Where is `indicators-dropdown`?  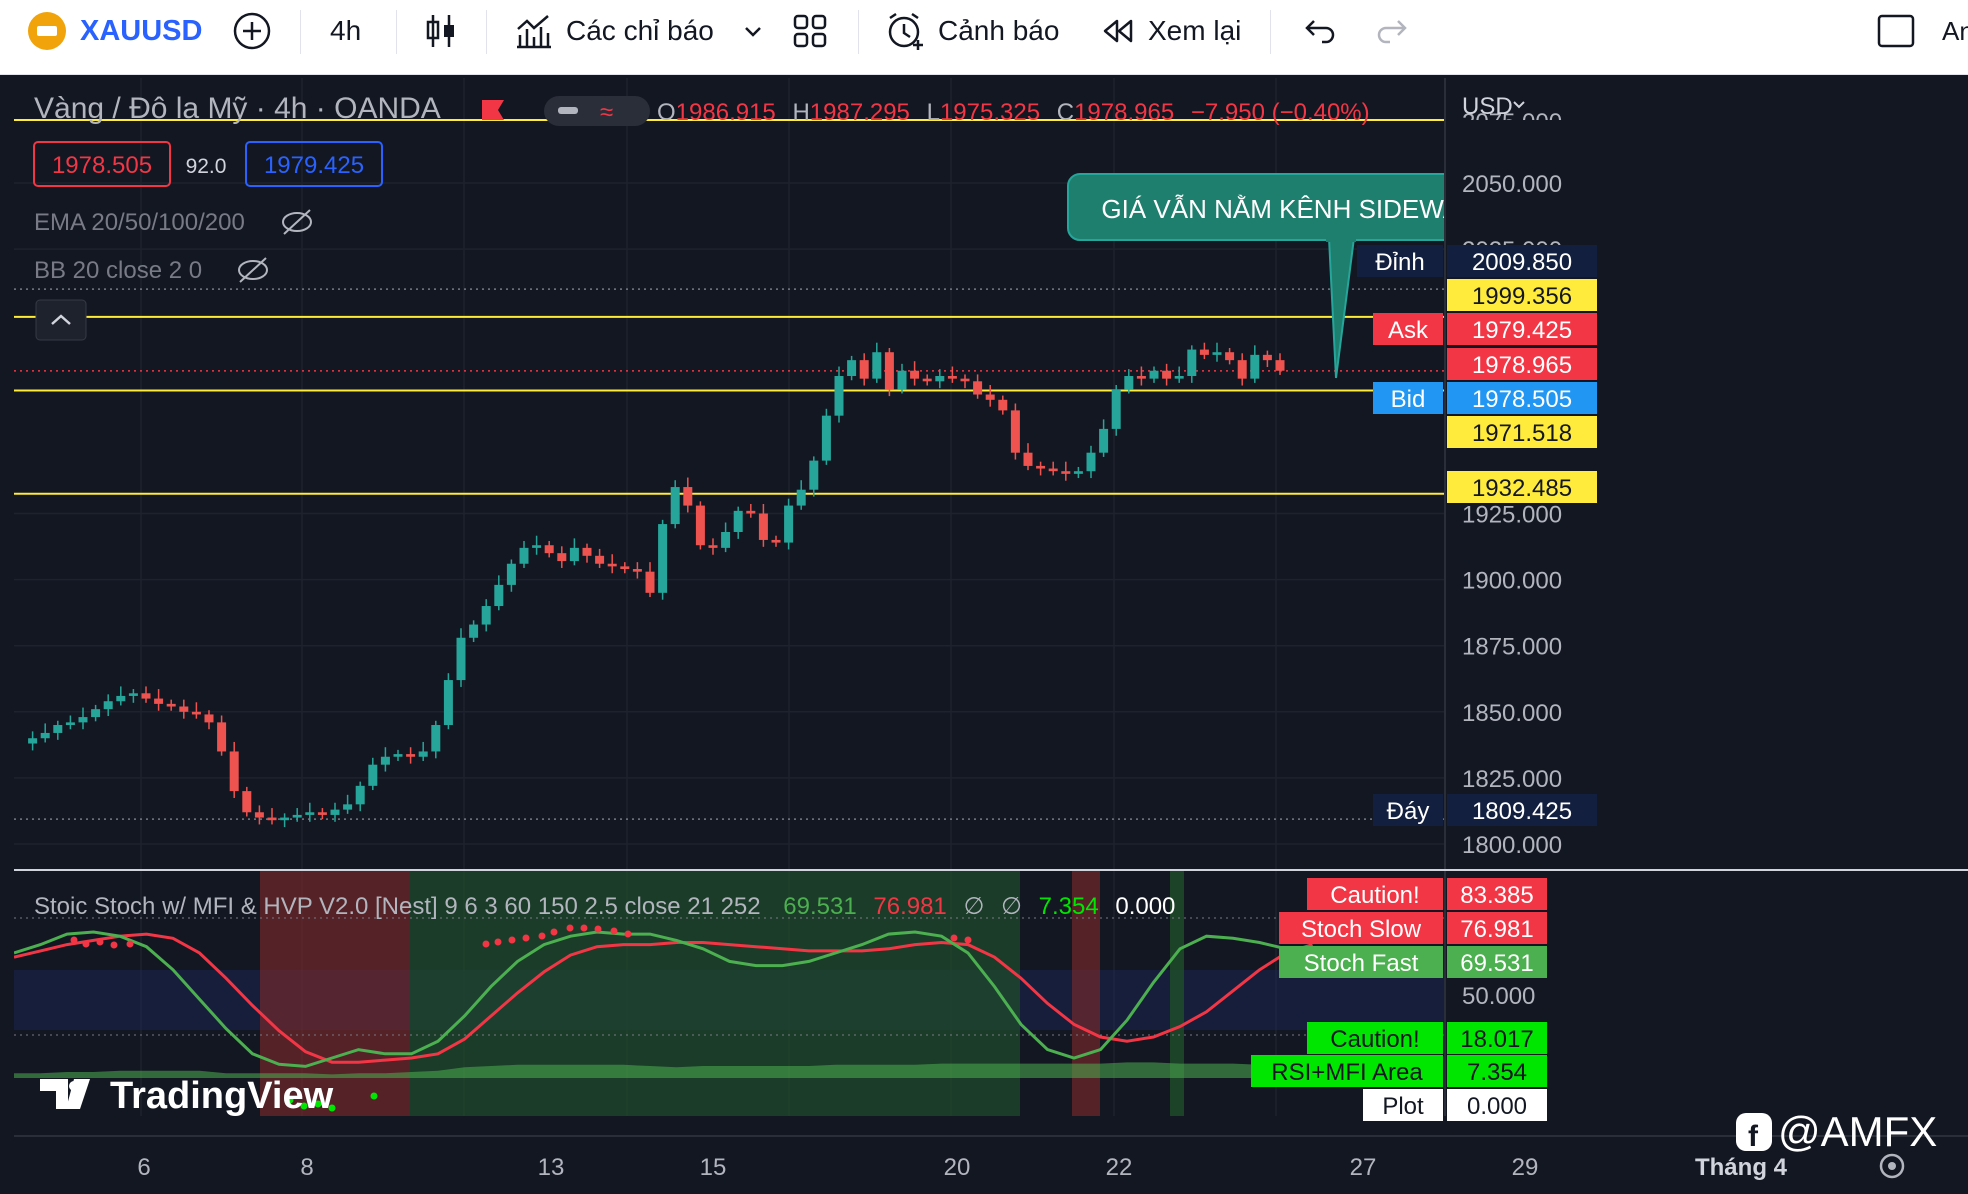 indicators-dropdown is located at coordinates (753, 31).